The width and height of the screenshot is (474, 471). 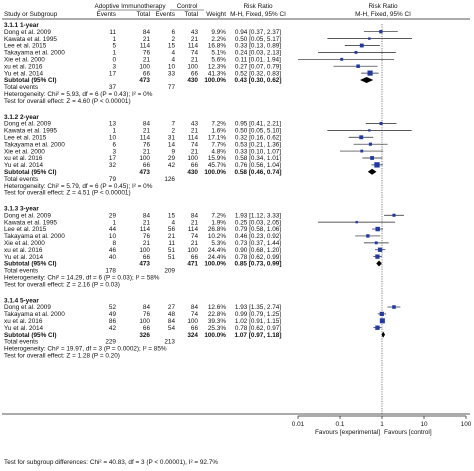 What do you see at coordinates (172, 66) in the screenshot?
I see `events2-value: 10` at bounding box center [172, 66].